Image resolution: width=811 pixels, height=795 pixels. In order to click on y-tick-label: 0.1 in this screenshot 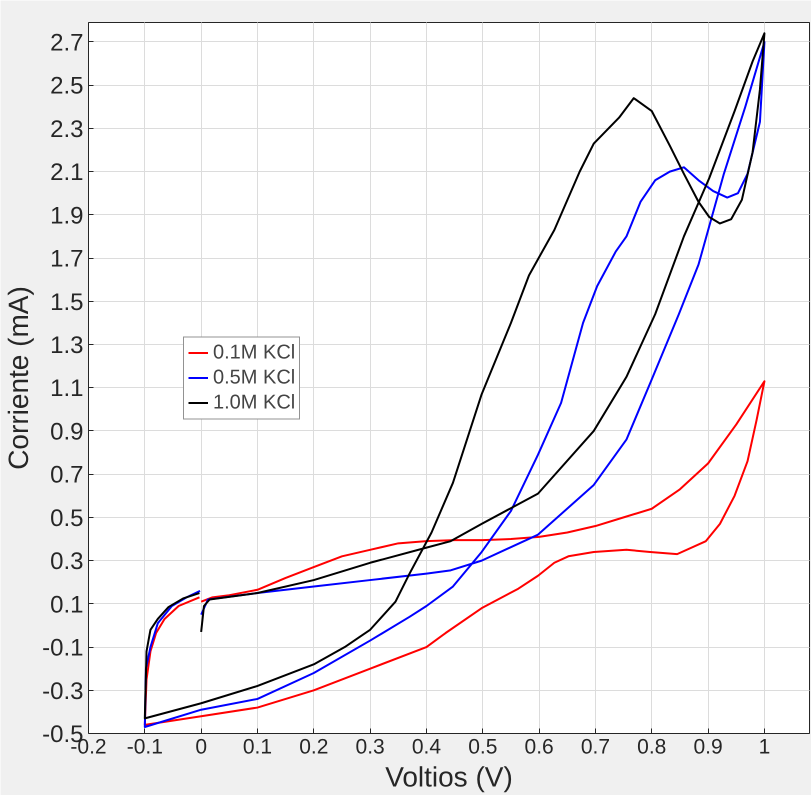, I will do `click(67, 604)`.